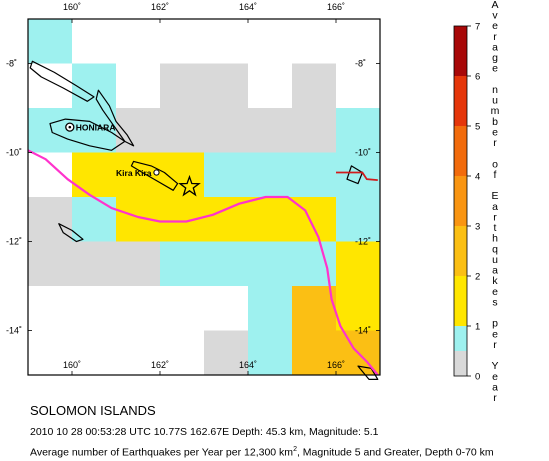 Image resolution: width=549 pixels, height=461 pixels. What do you see at coordinates (14, 153) in the screenshot?
I see `lat-label-left: -10˚` at bounding box center [14, 153].